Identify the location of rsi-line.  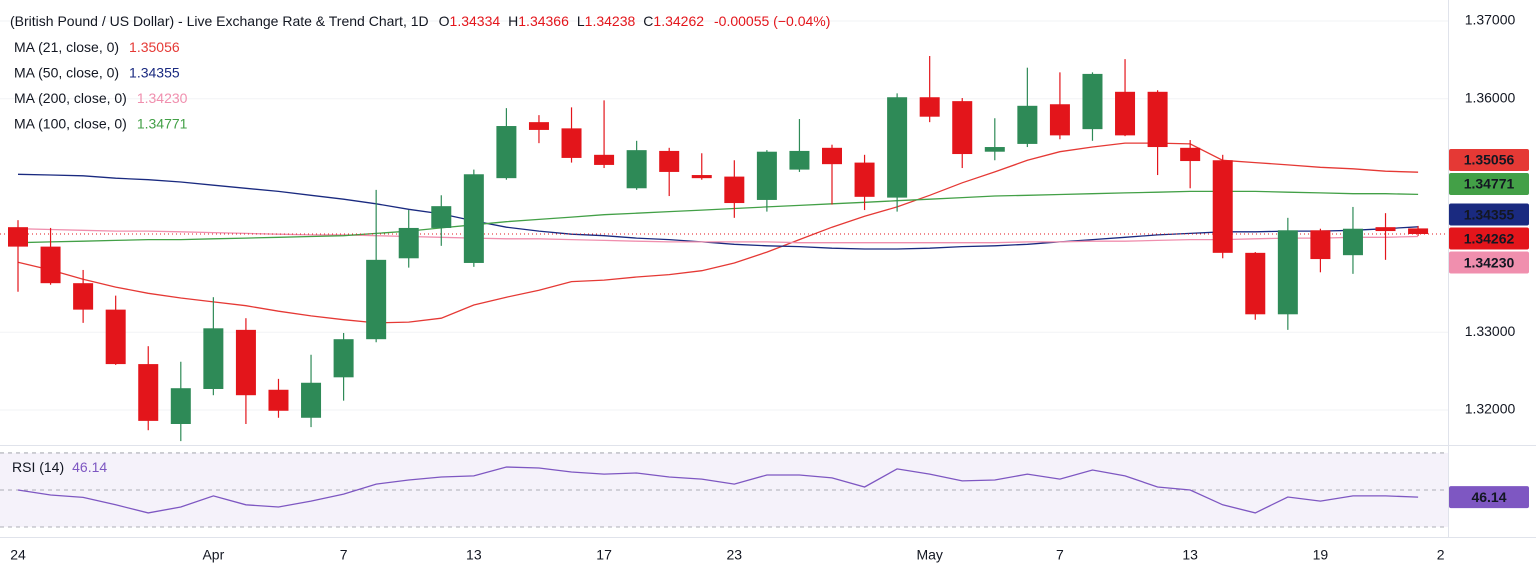
(718, 490).